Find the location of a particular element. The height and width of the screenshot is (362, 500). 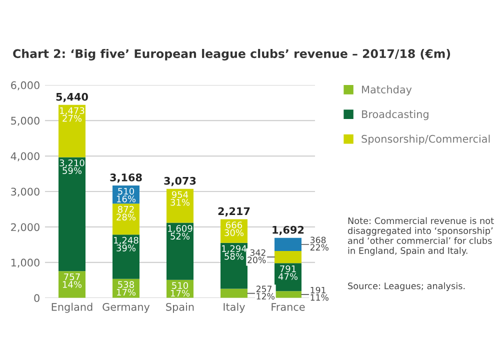

data-label: 368 22% is located at coordinates (319, 243).